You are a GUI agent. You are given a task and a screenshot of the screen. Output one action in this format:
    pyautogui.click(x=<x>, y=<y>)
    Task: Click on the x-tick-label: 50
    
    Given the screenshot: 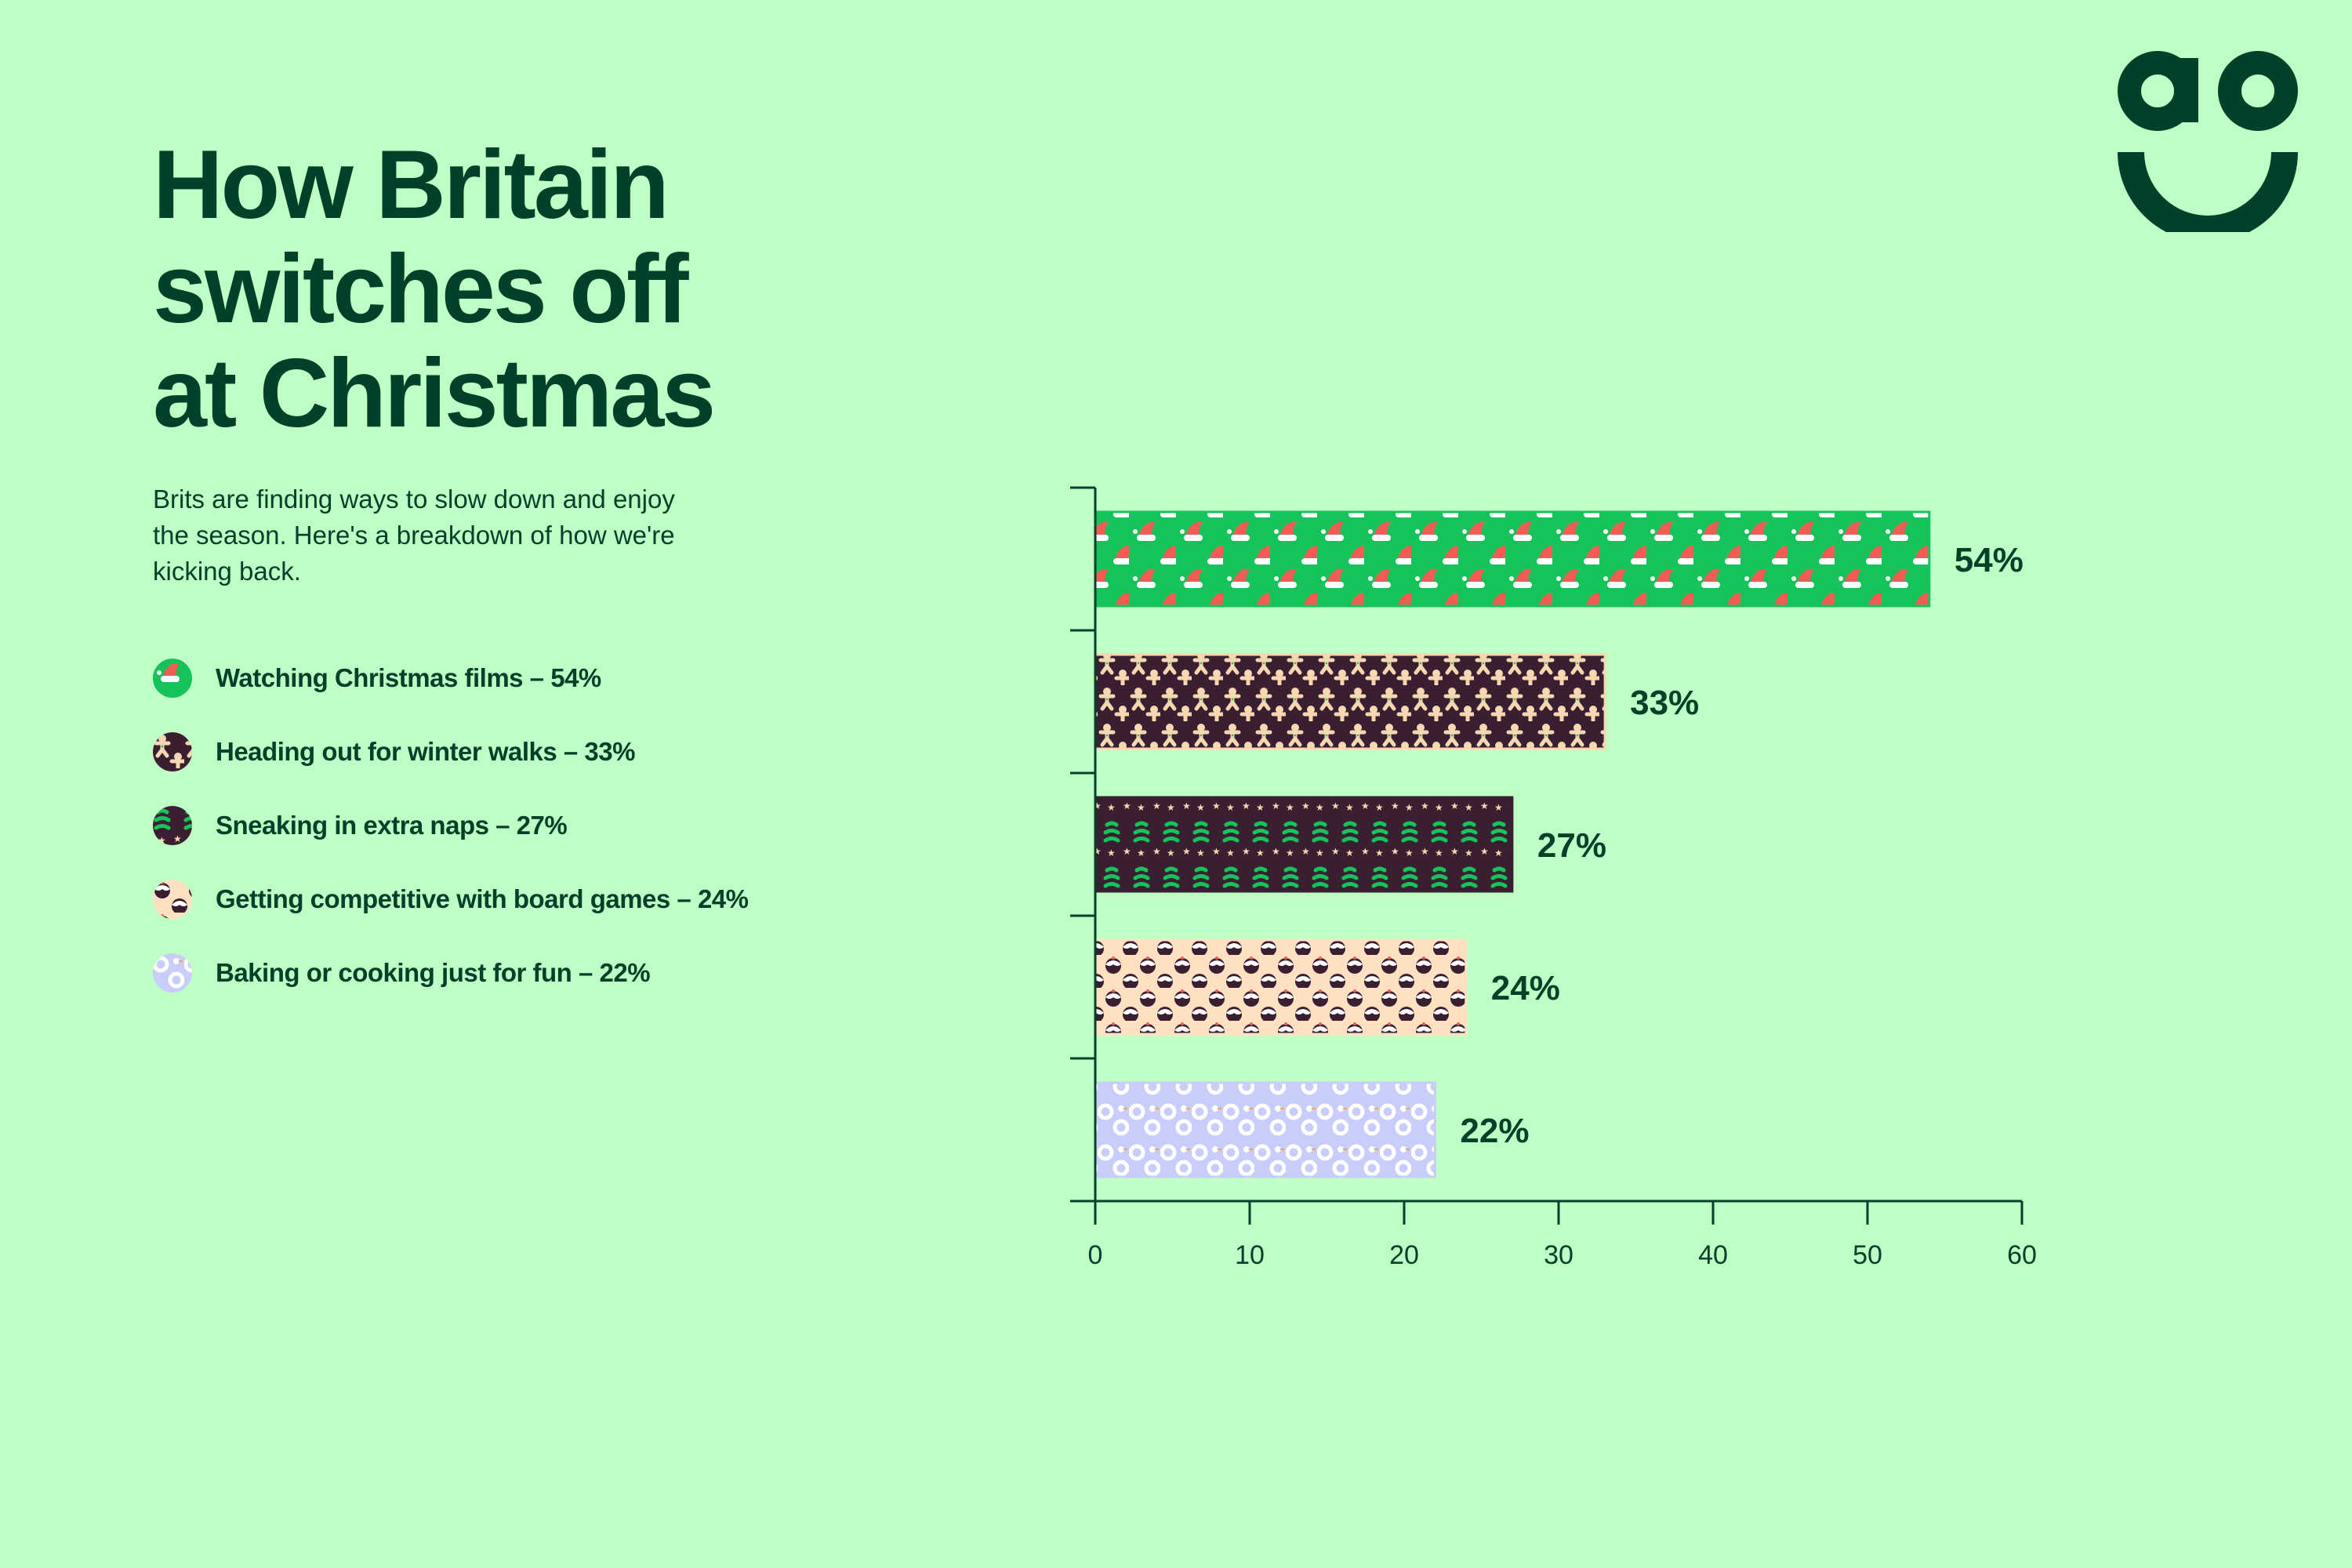 What is the action you would take?
    pyautogui.click(x=1868, y=1255)
    